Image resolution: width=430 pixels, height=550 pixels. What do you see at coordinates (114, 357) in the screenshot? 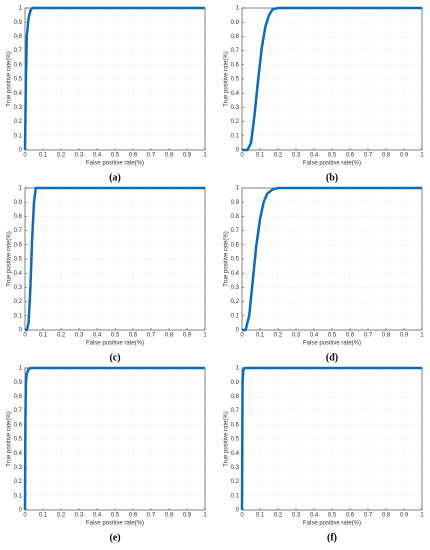
I see `caption: (c)` at bounding box center [114, 357].